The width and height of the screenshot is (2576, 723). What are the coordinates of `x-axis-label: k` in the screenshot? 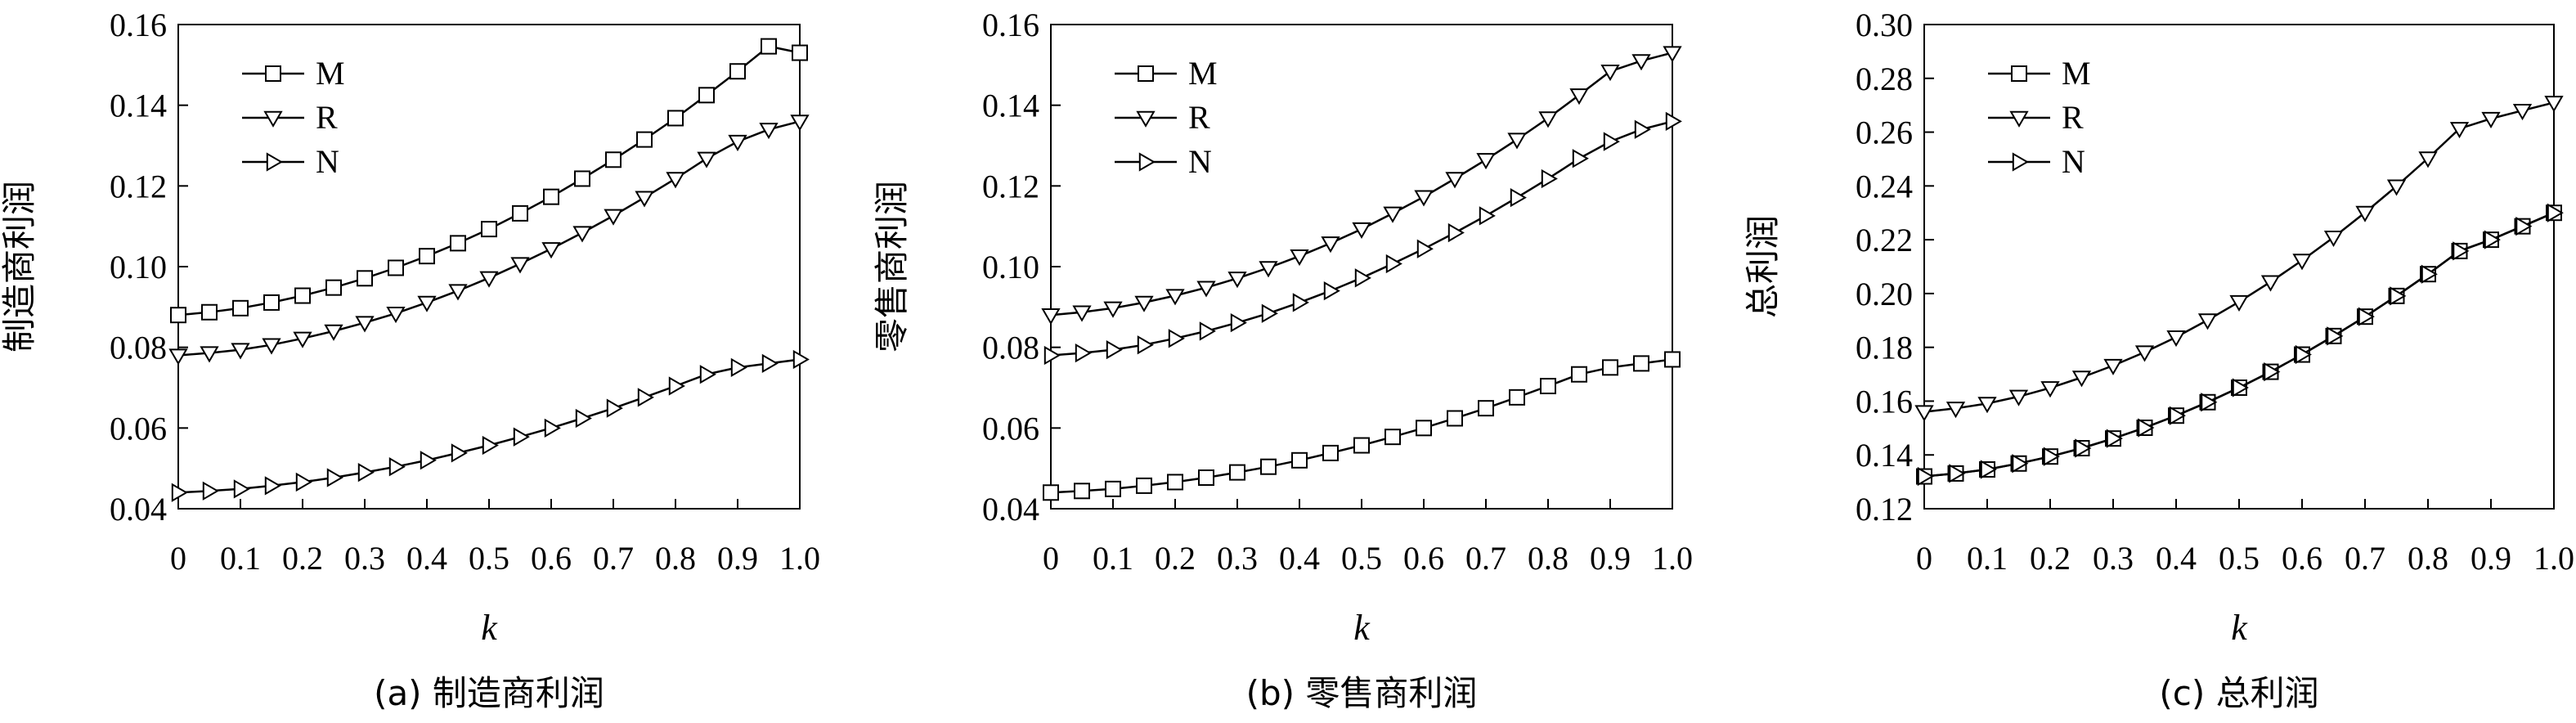 It's located at (2239, 628).